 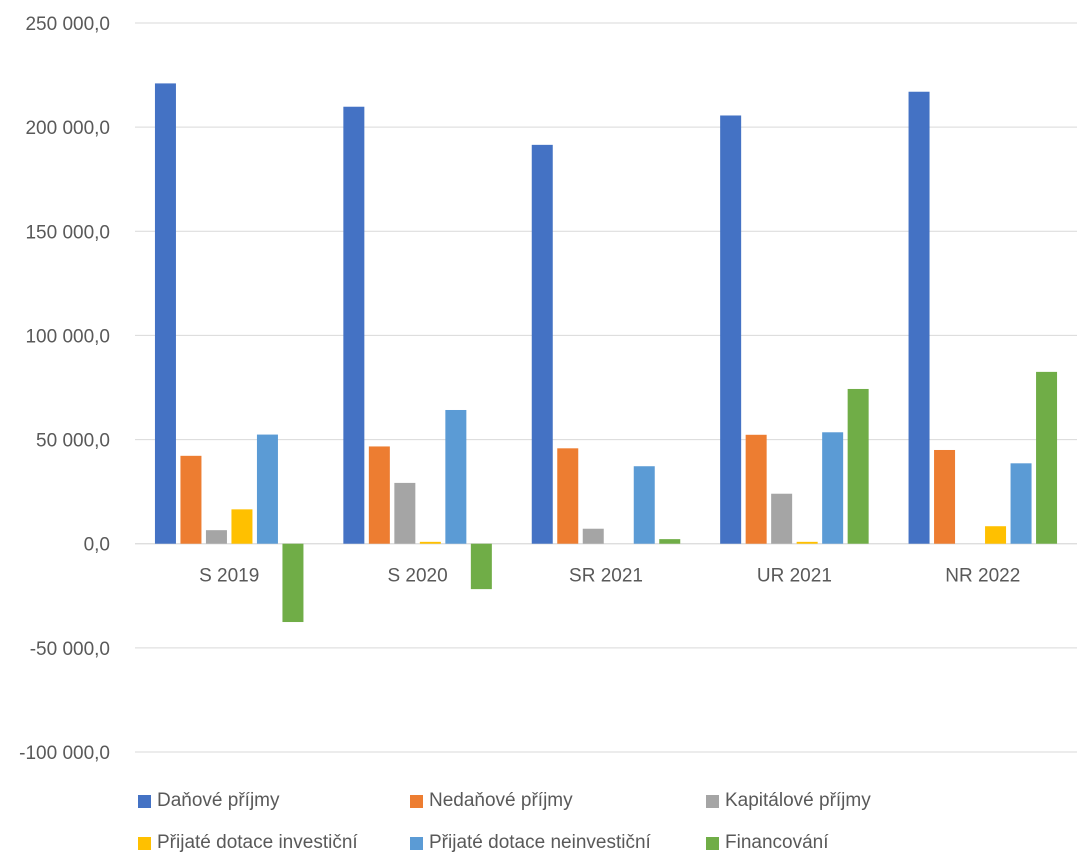 What do you see at coordinates (67, 336) in the screenshot?
I see `y-tick-label: 100 000,0` at bounding box center [67, 336].